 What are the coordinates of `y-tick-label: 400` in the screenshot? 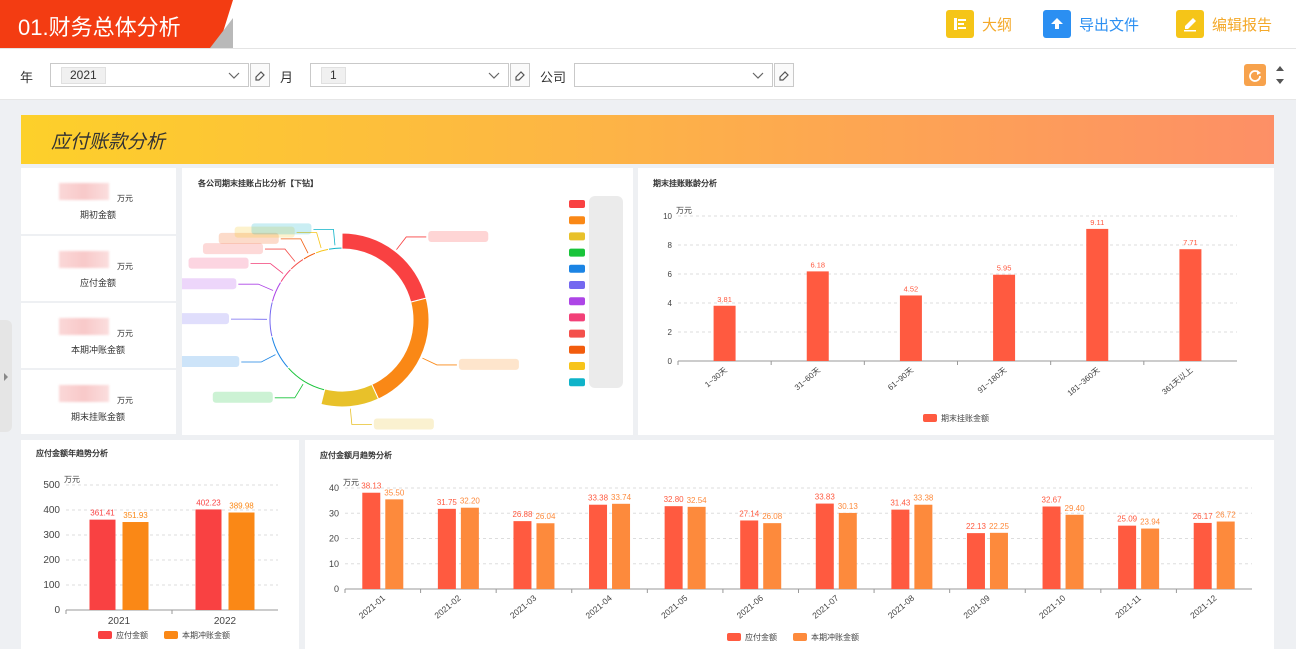 It's located at (51, 510).